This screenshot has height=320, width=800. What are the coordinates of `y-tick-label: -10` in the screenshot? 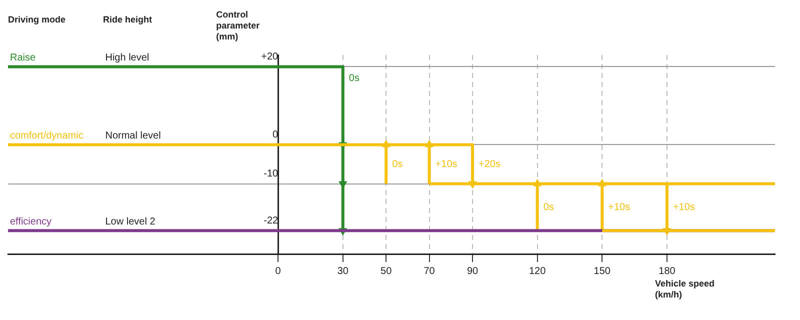 It's located at (271, 174).